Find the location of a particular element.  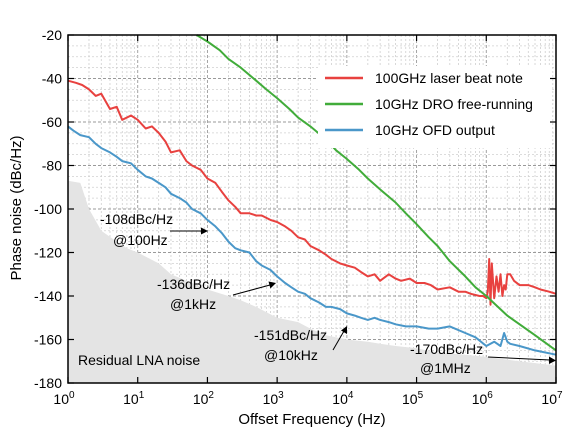

legend-label-laser: 100GHz laser beat note is located at coordinates (449, 78).